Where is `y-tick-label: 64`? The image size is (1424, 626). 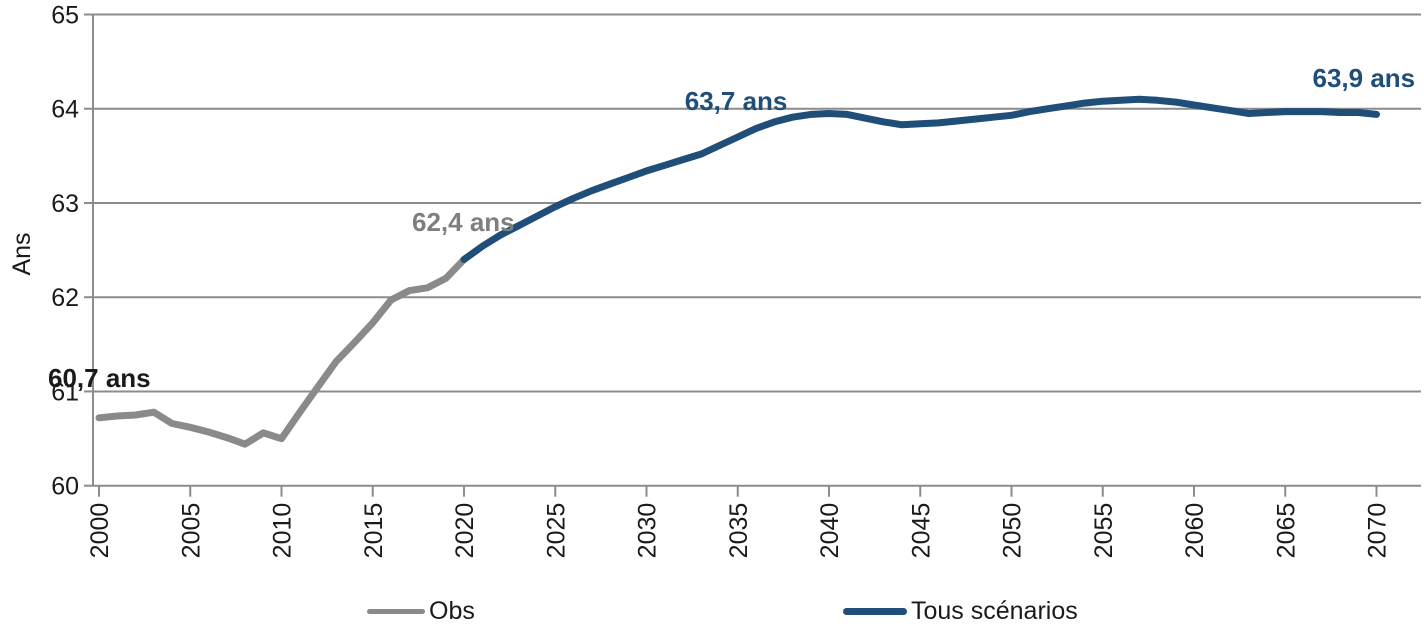 y-tick-label: 64 is located at coordinates (65, 110).